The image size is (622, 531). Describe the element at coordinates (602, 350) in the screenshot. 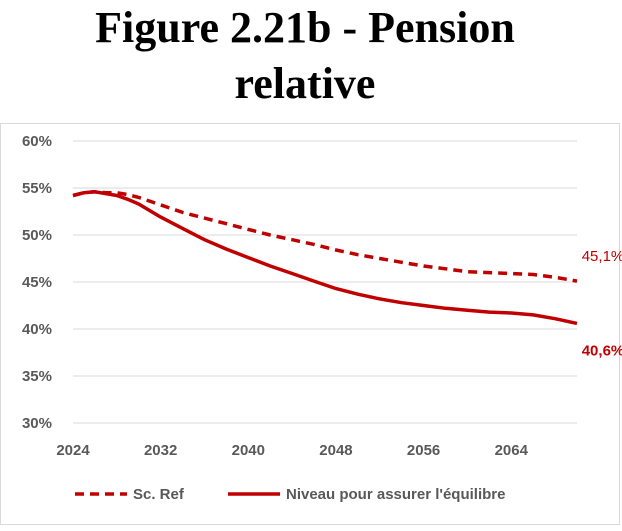

I see `end-value-label: 40,6%` at that location.